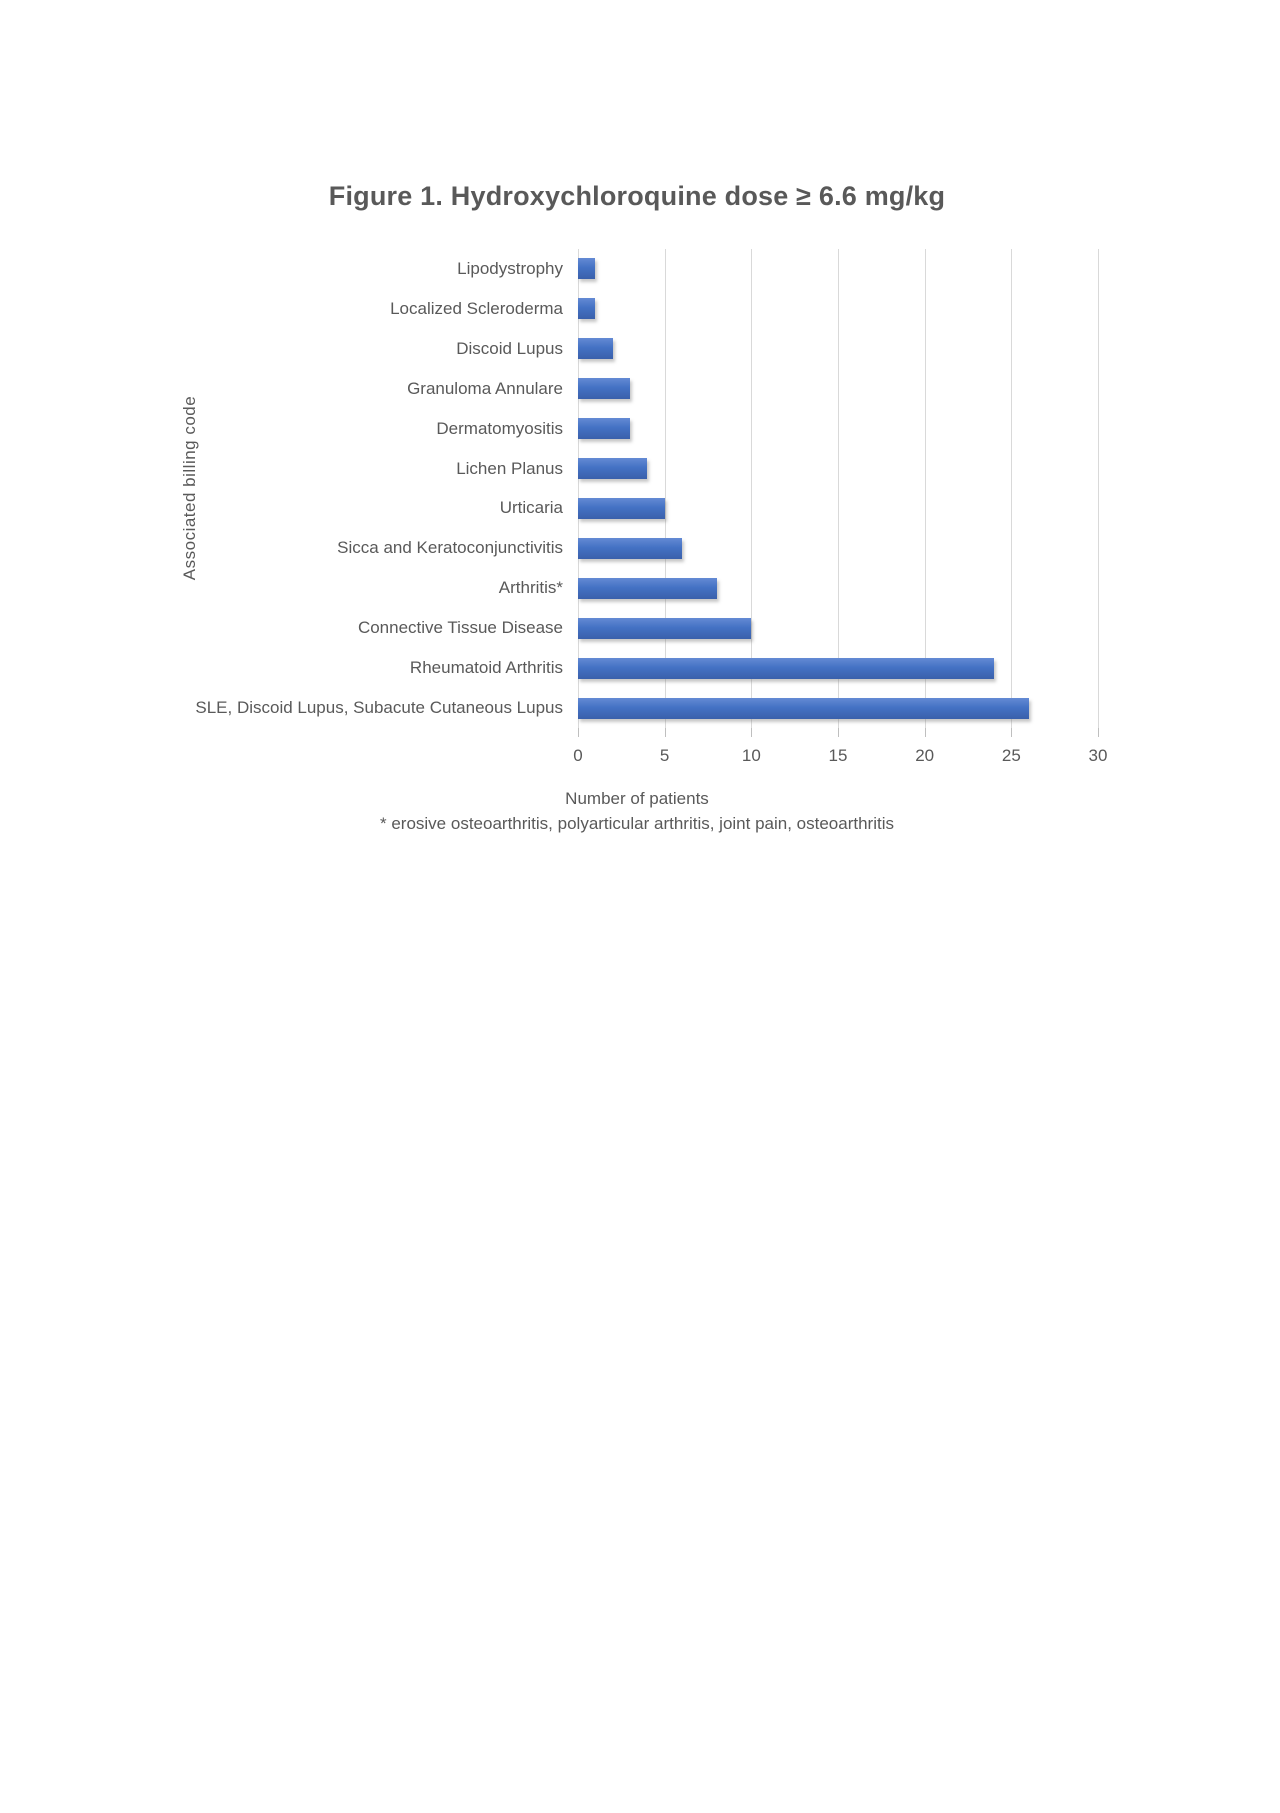 The width and height of the screenshot is (1280, 1813). I want to click on bar-row-sle-discoid-lupus-subacute-cutaneous-lupus, so click(838, 708).